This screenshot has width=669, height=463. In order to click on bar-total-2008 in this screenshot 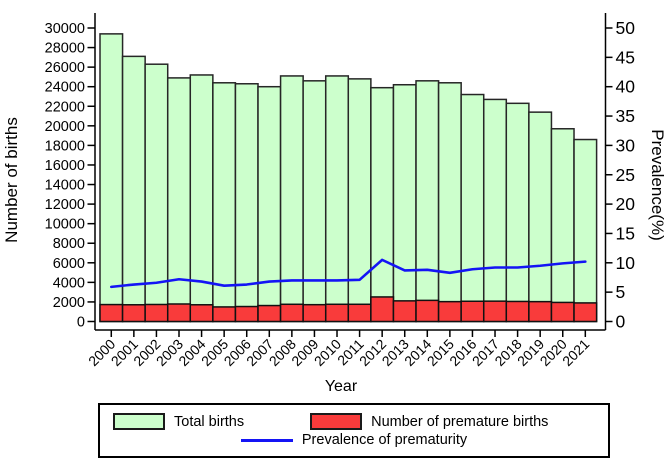, I will do `click(291, 199)`.